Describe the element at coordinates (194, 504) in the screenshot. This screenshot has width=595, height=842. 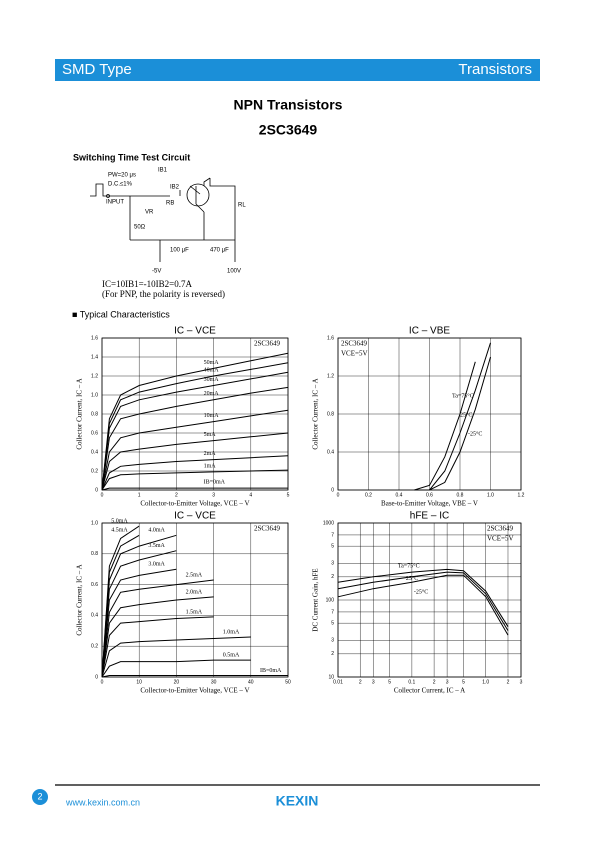
I see `x-axis-label: Collector-to-Emitter Voltage, VCE – V` at that location.